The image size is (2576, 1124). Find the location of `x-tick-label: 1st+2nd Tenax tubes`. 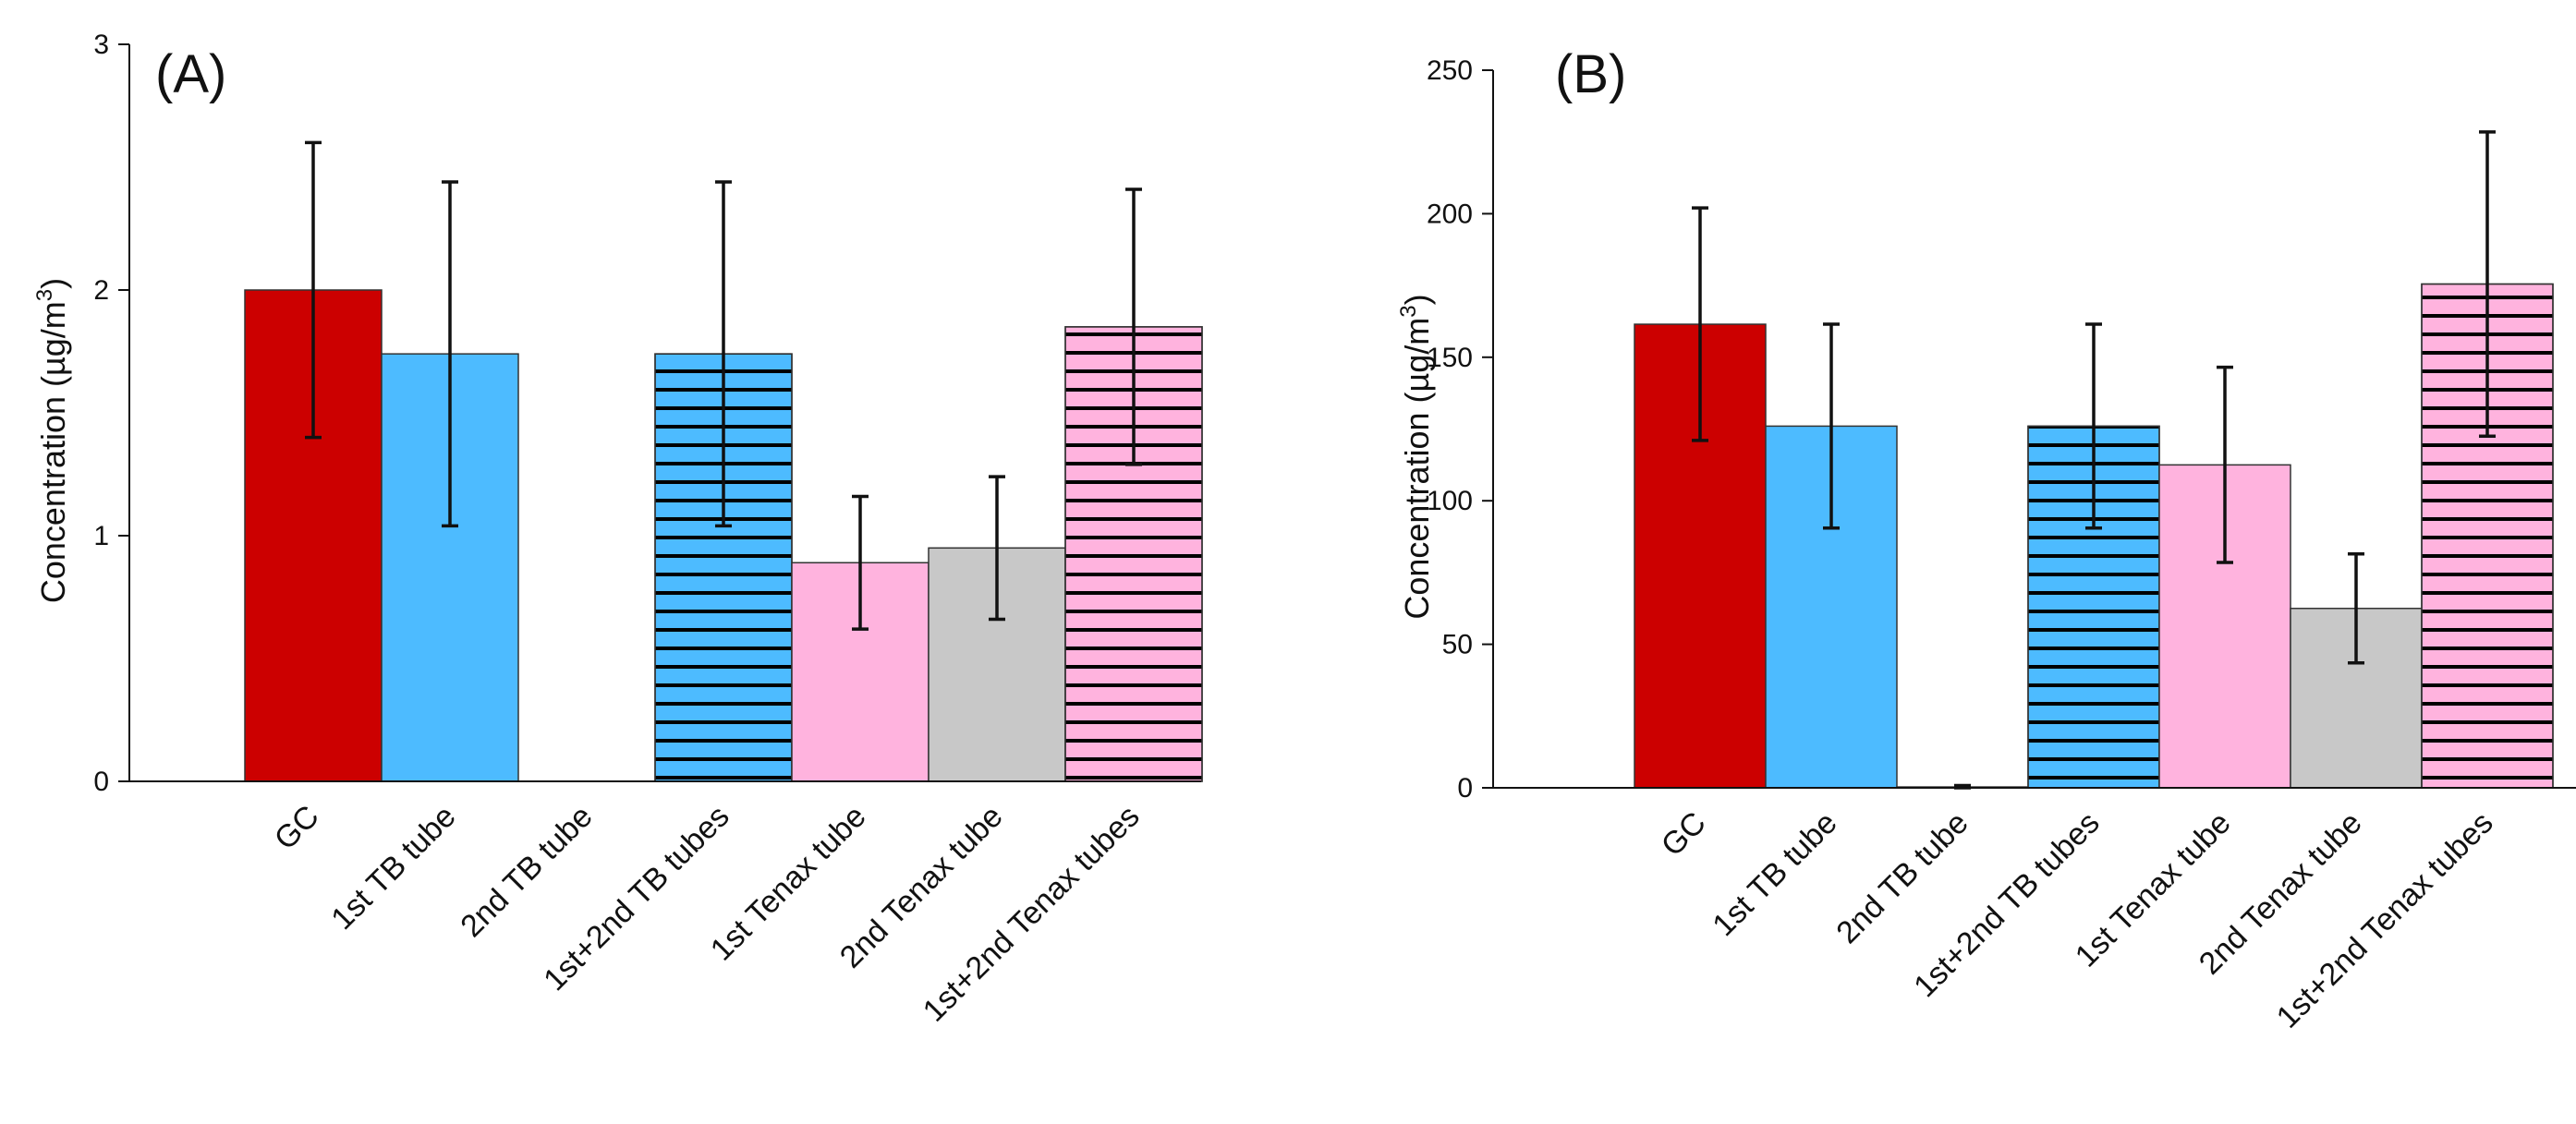

x-tick-label: 1st+2nd Tenax tubes is located at coordinates (2385, 920).